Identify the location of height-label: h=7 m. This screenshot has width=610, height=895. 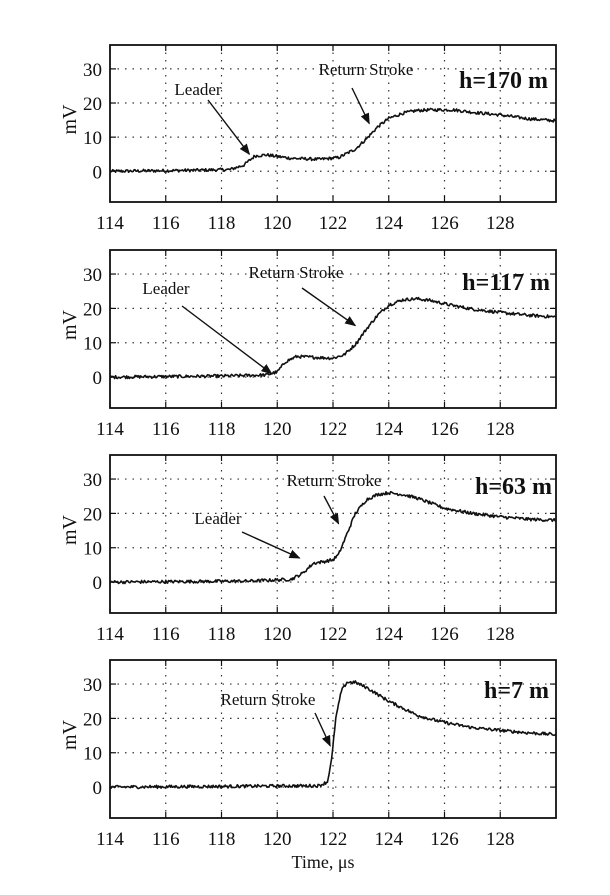
(516, 691).